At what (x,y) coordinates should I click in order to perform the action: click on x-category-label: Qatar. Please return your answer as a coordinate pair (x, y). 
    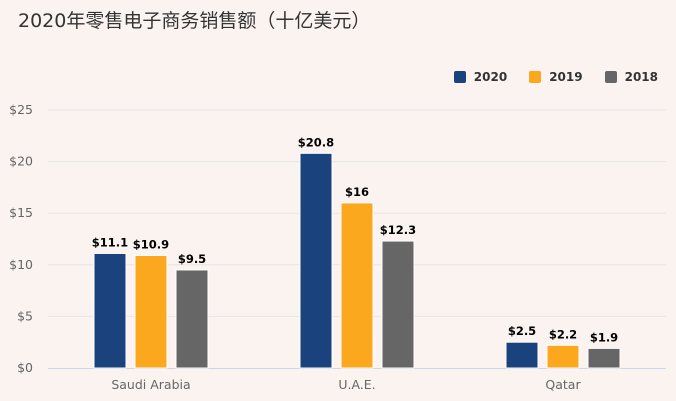
    Looking at the image, I should click on (563, 384).